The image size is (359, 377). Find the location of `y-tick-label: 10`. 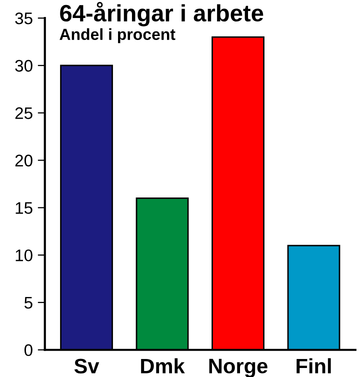

y-tick-label: 10 is located at coordinates (24, 255).